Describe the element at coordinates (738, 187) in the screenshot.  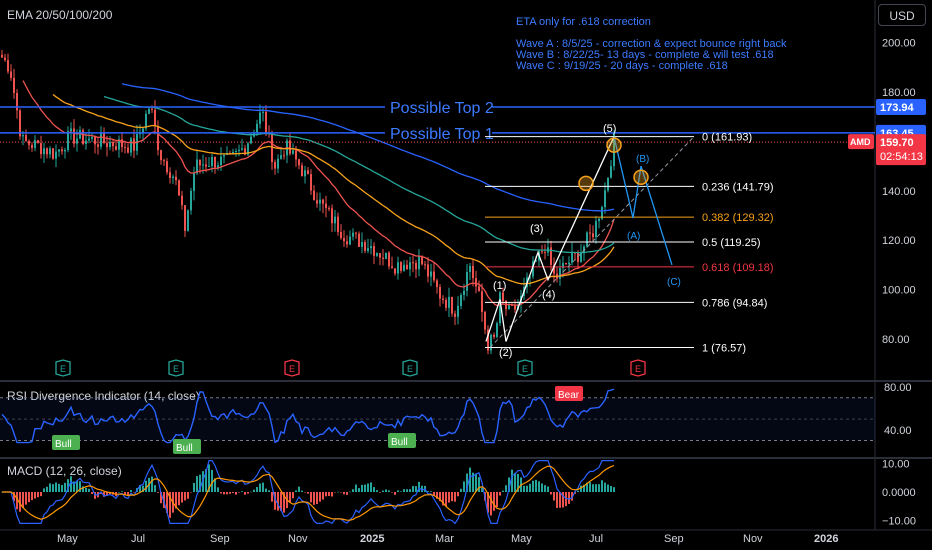
I see `fib-level-label: 0.236 (141.79)` at that location.